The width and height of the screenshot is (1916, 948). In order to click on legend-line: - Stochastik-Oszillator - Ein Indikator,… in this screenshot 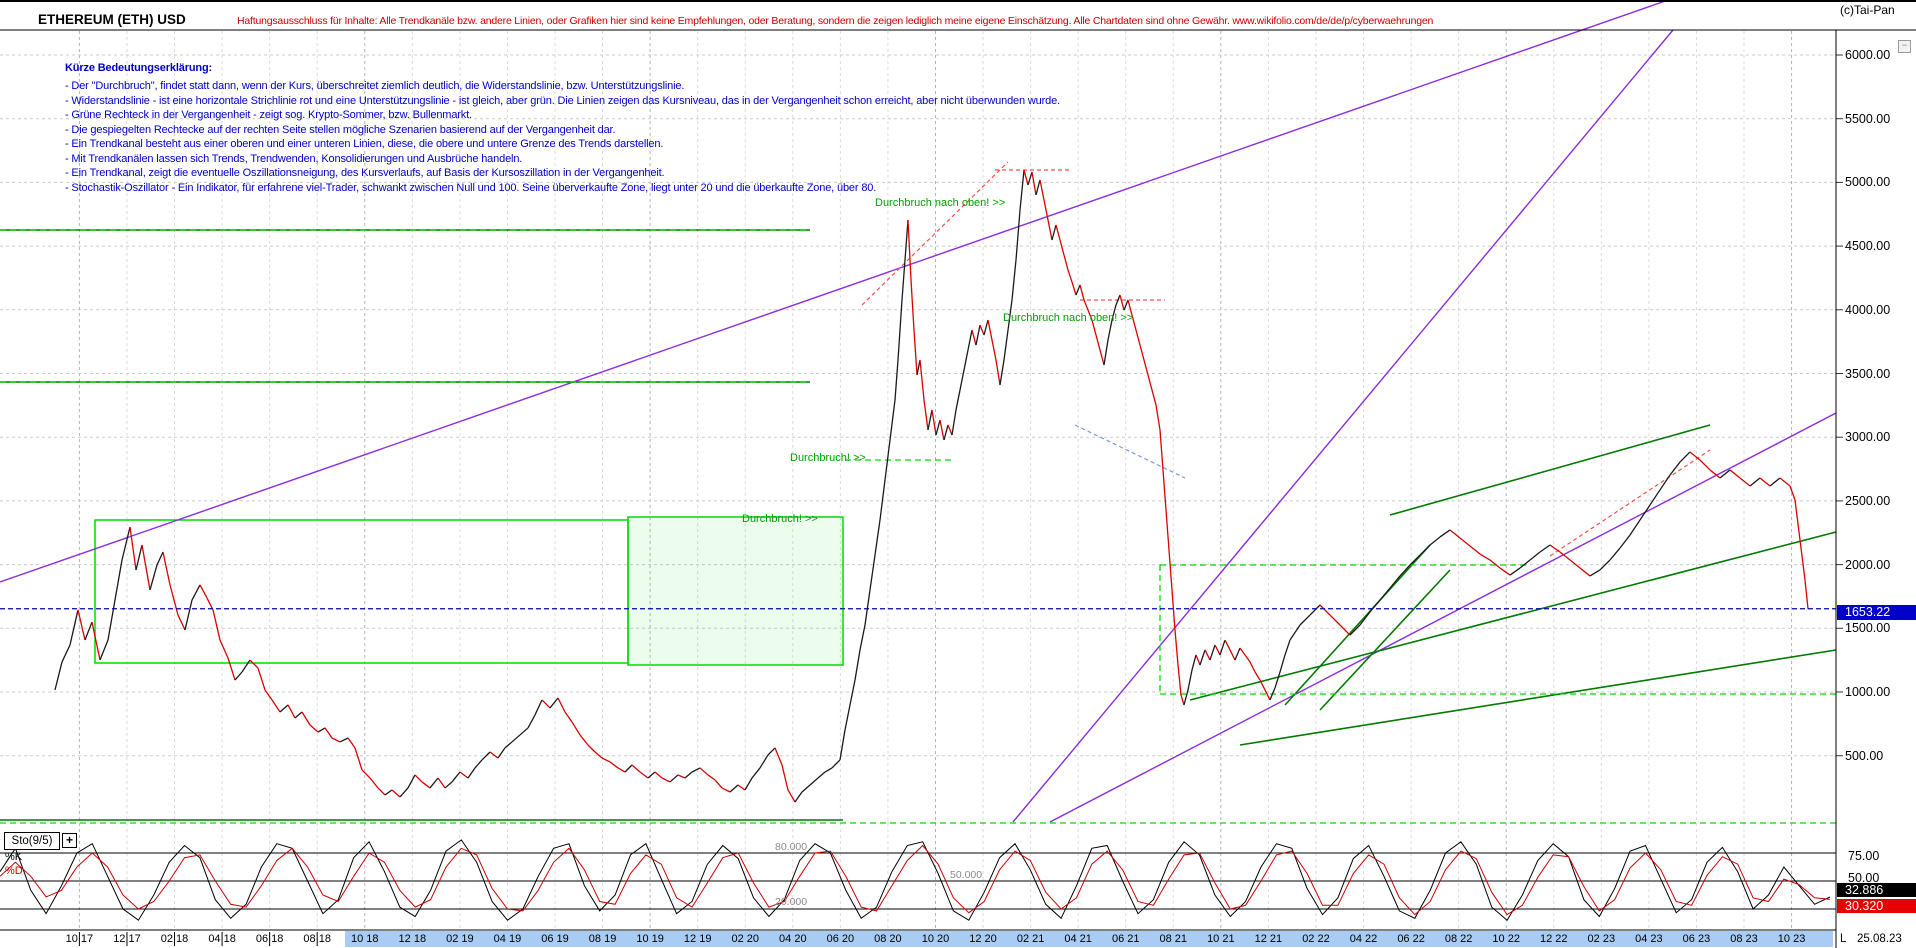, I will do `click(471, 187)`.